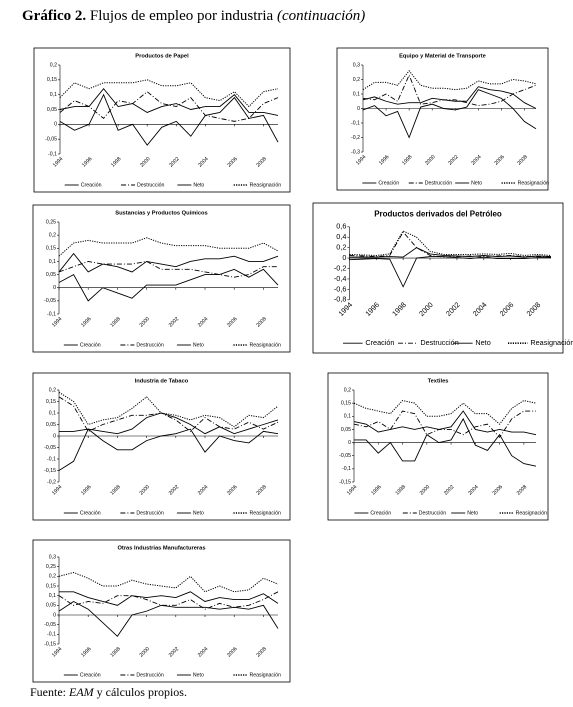  Describe the element at coordinates (356, 65) in the screenshot. I see `y-tick-label: 0,3` at that location.